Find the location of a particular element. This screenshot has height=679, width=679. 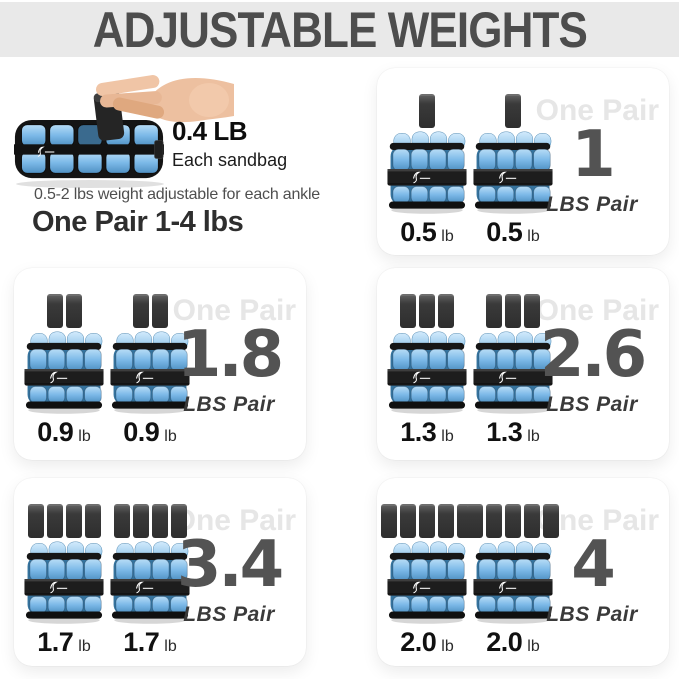

ankle-weight-left: 2.0 lb is located at coordinates (427, 578).